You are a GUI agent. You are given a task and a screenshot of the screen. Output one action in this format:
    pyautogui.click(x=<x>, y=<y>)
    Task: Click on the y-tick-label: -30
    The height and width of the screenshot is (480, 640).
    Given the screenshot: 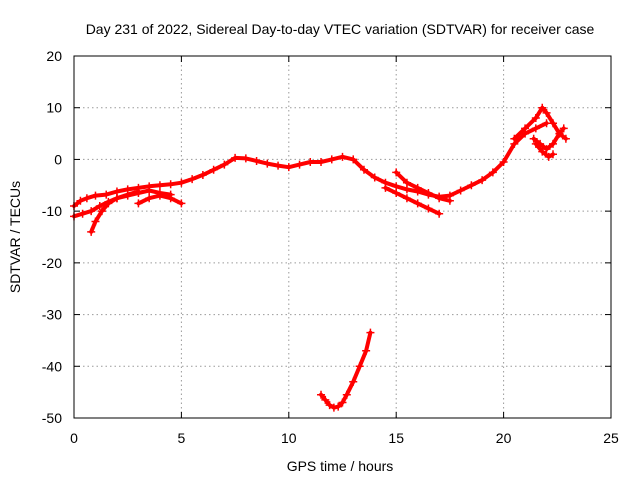 What is the action you would take?
    pyautogui.click(x=52, y=315)
    